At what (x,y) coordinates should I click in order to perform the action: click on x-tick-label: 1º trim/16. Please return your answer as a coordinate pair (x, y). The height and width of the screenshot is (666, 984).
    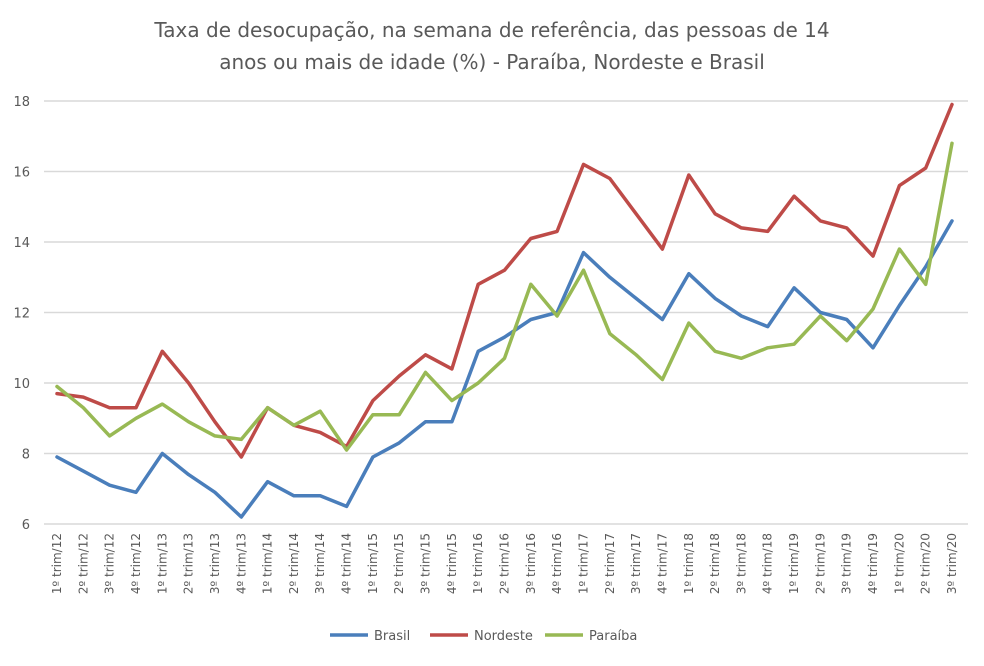
    Looking at the image, I should click on (478, 563).